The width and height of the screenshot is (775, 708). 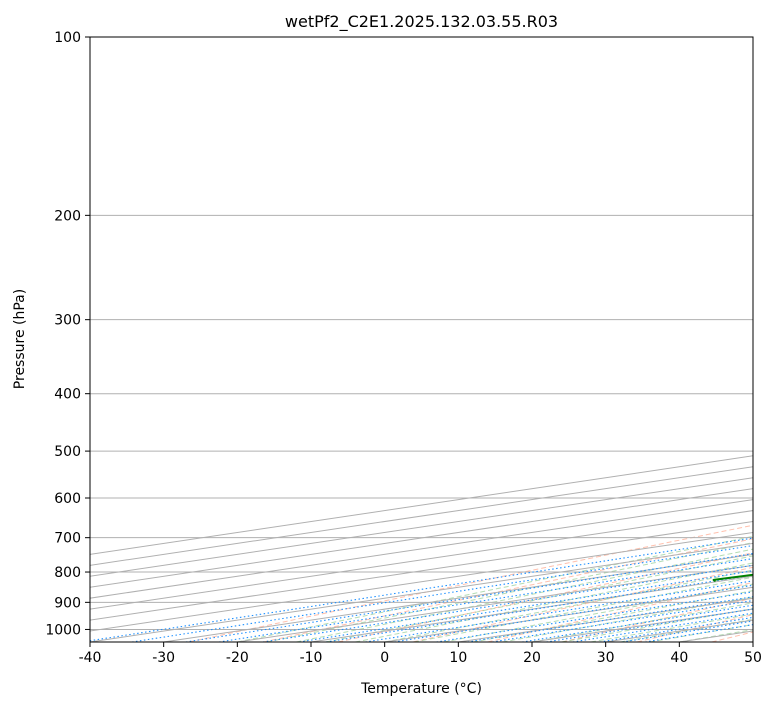 I want to click on x-tick-label: -40, so click(x=90, y=658).